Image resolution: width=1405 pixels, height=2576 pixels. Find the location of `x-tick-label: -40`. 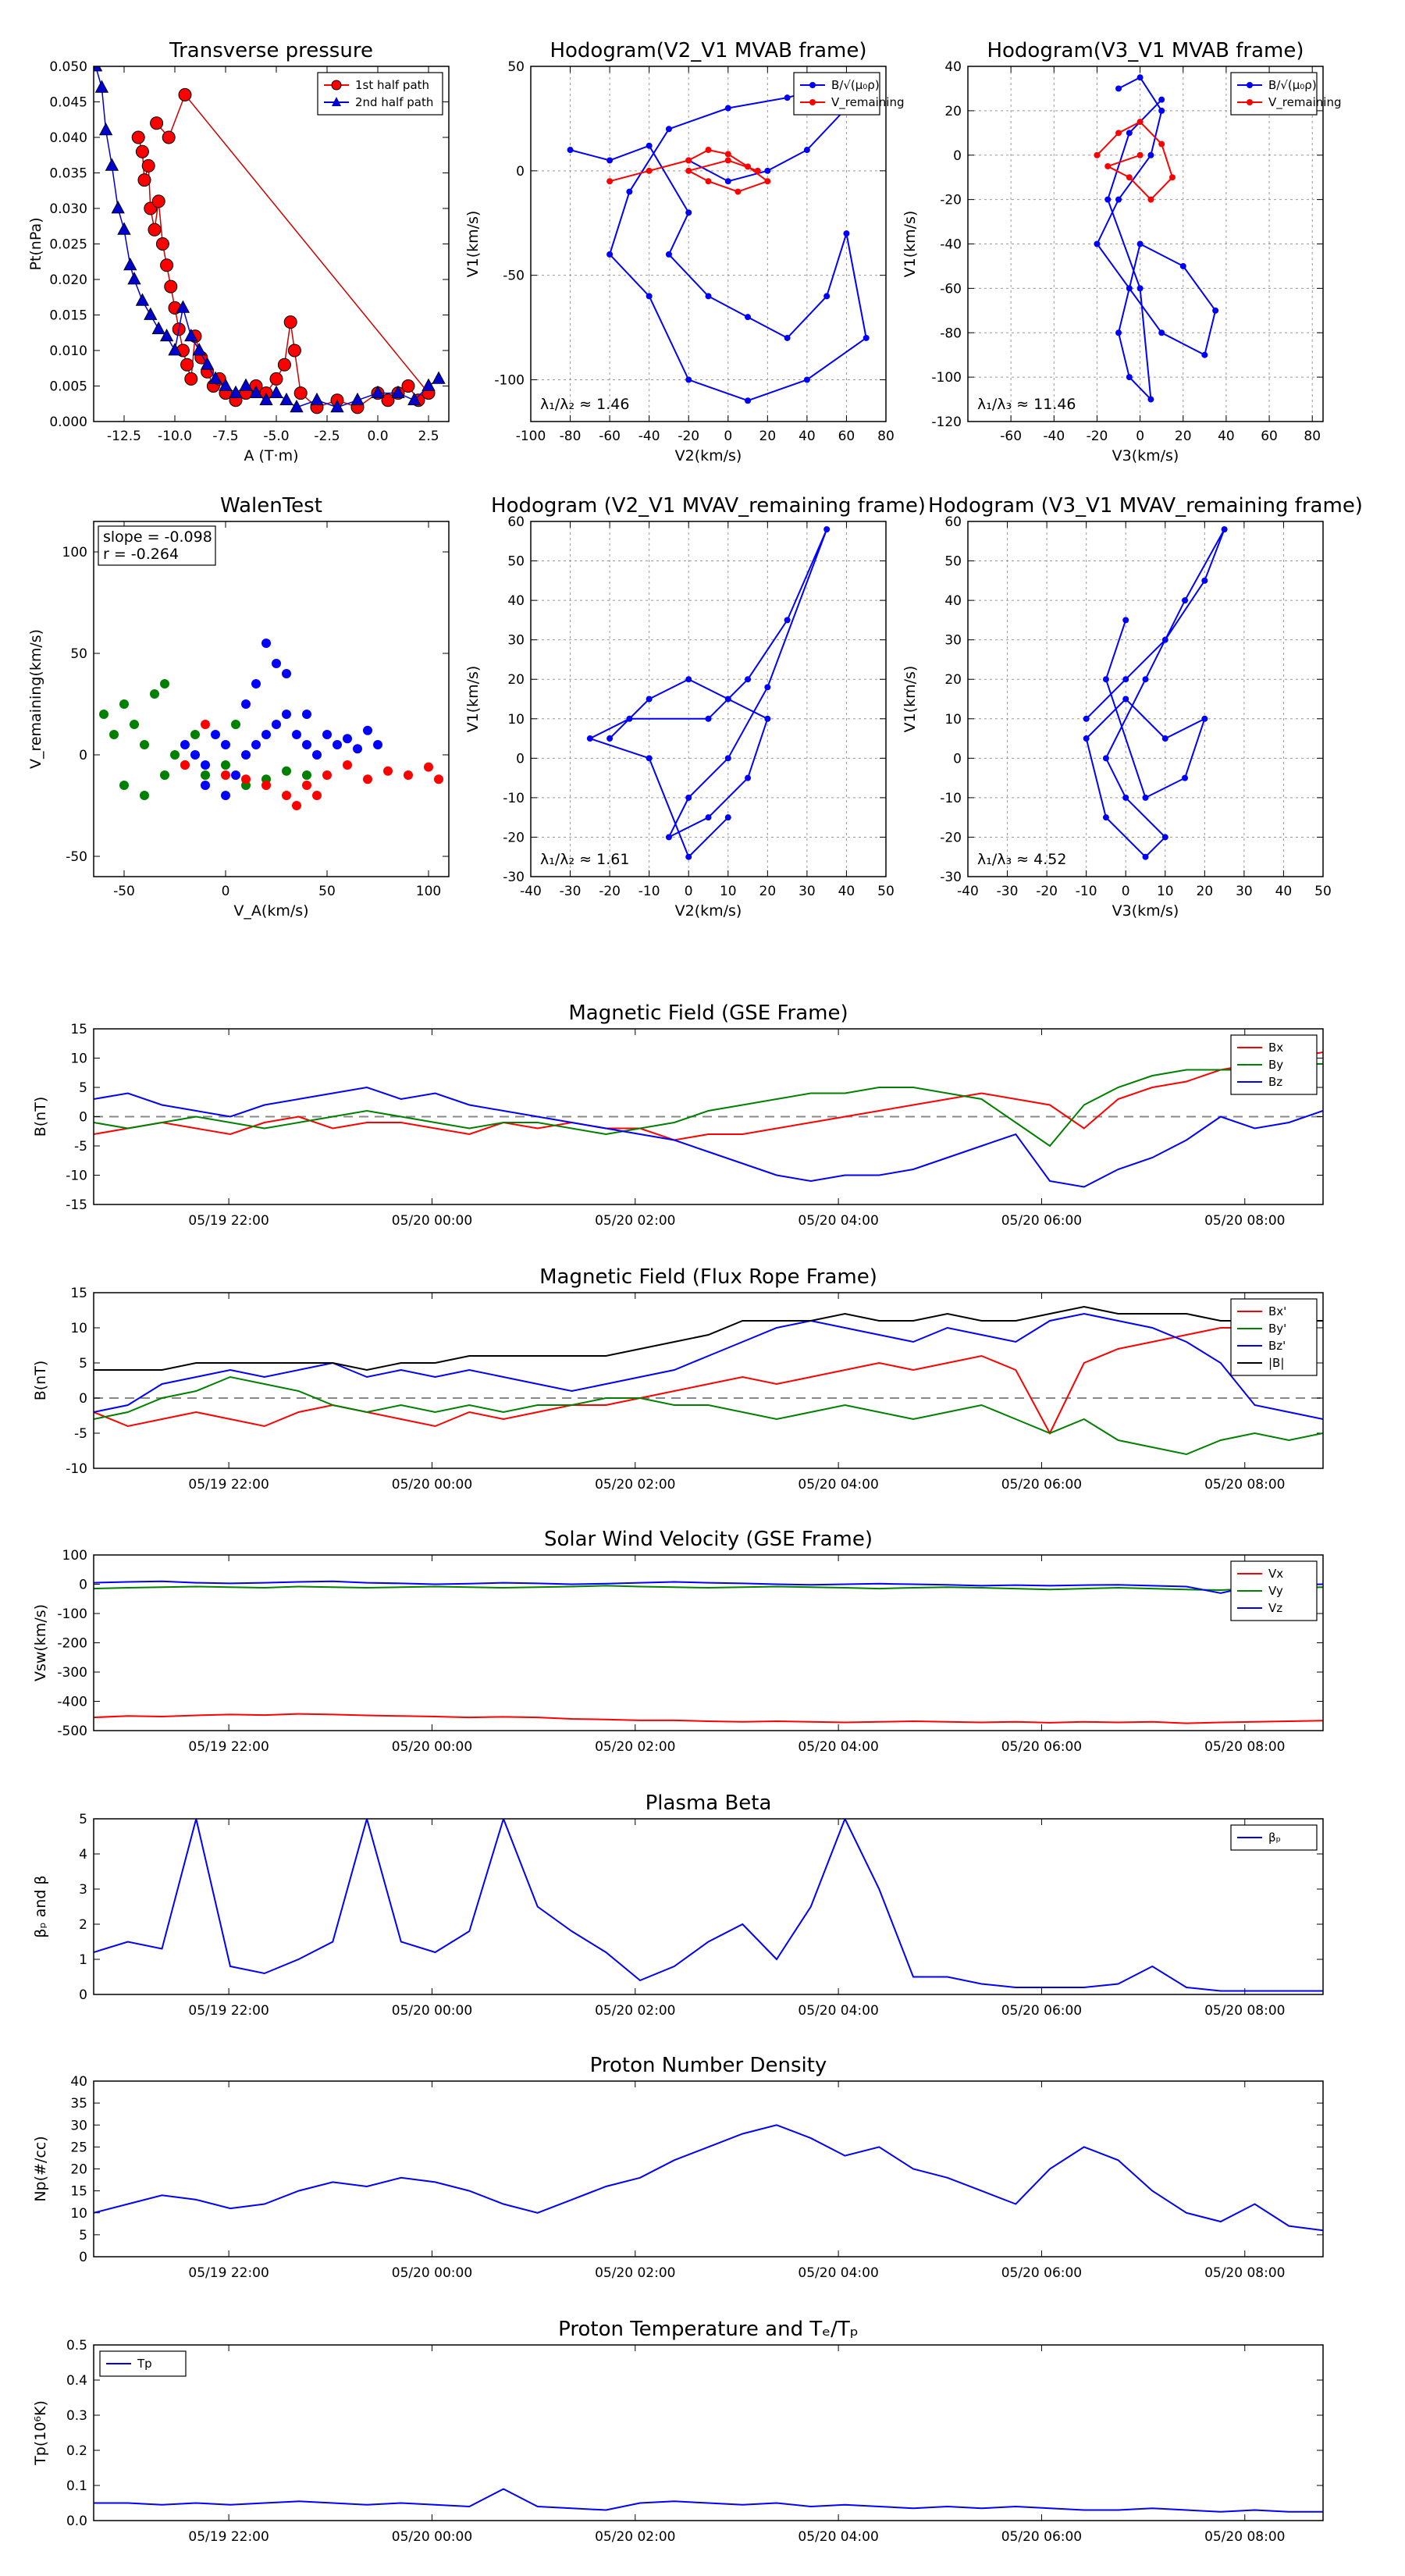

x-tick-label: -40 is located at coordinates (968, 891).